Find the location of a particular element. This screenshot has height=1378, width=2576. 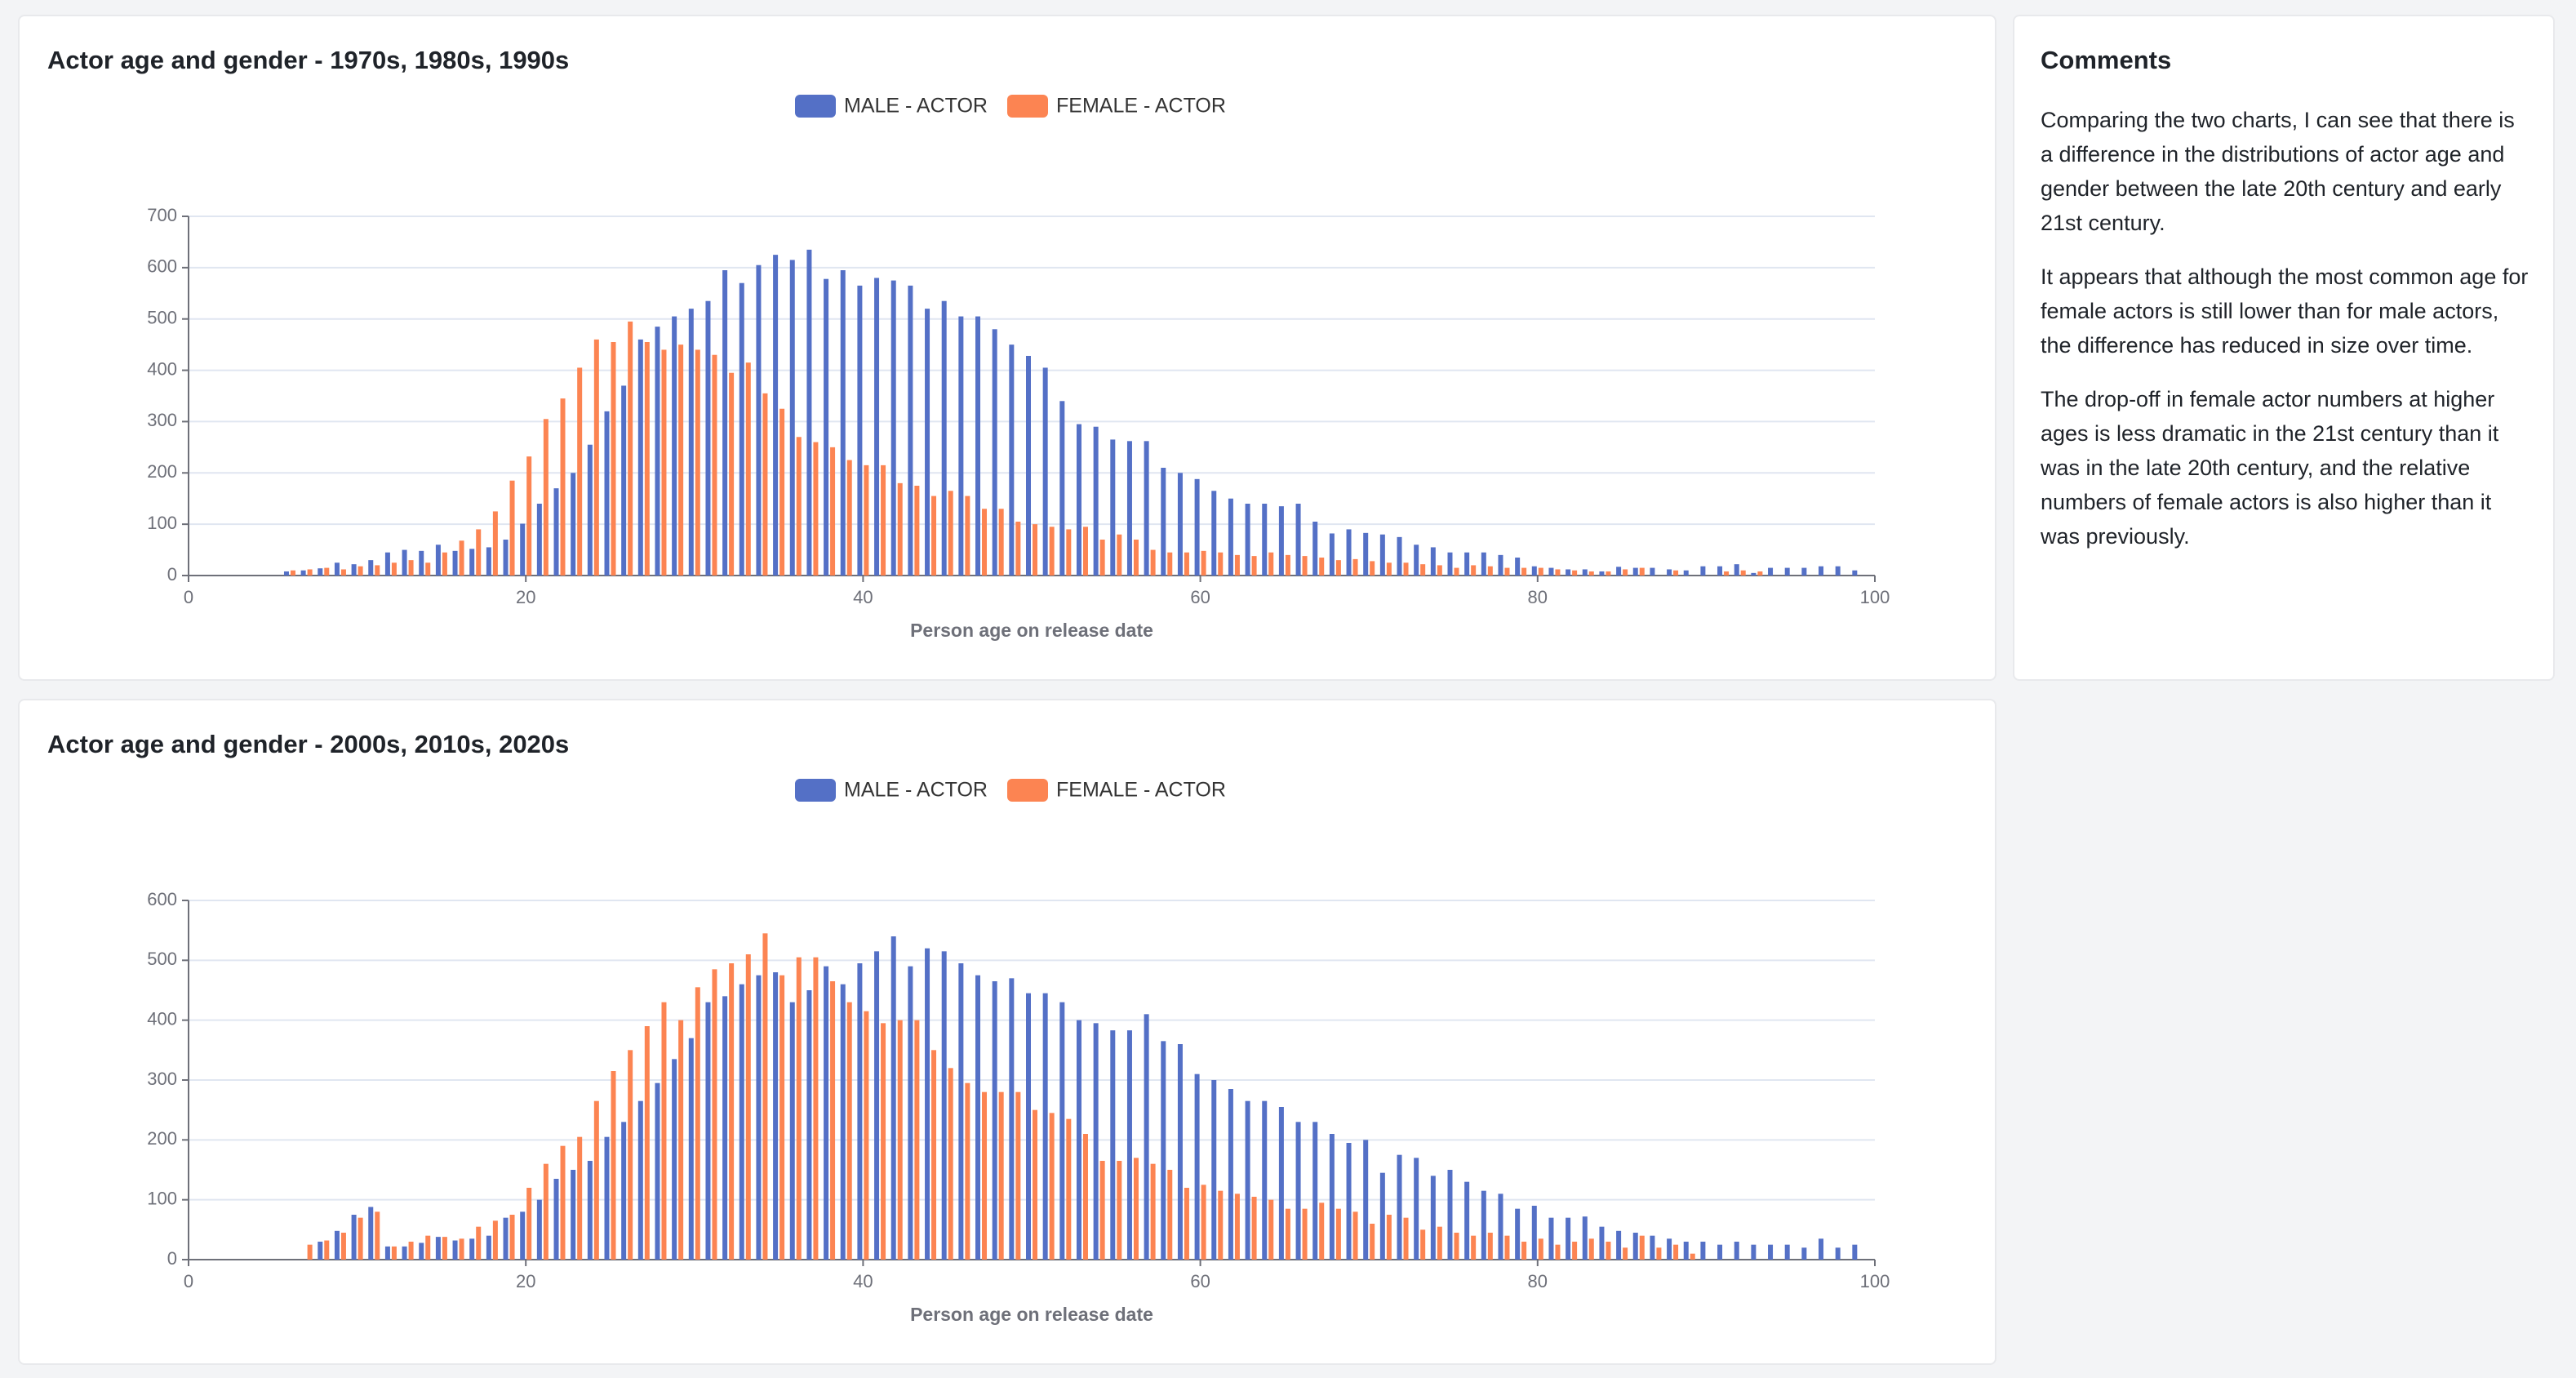

y-tick-label: 100 is located at coordinates (162, 523).